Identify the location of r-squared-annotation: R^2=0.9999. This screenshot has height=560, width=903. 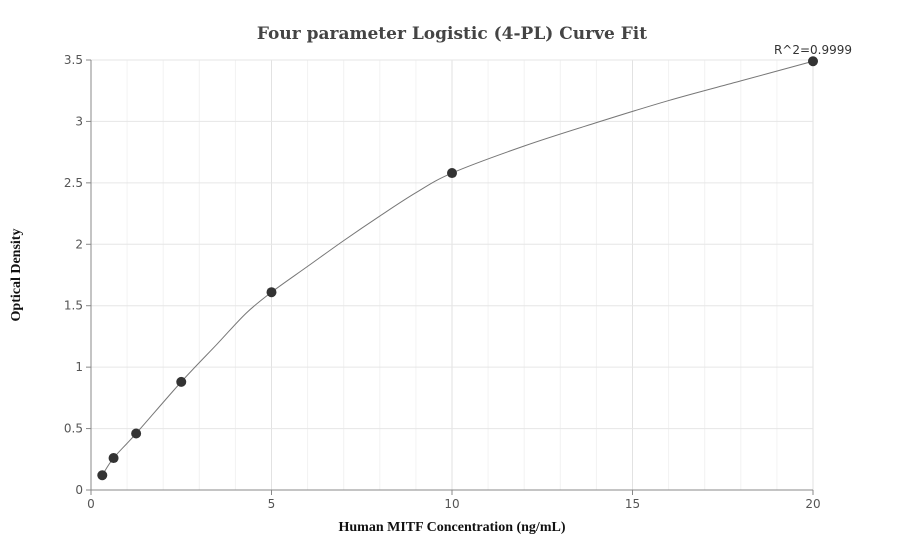
(813, 50).